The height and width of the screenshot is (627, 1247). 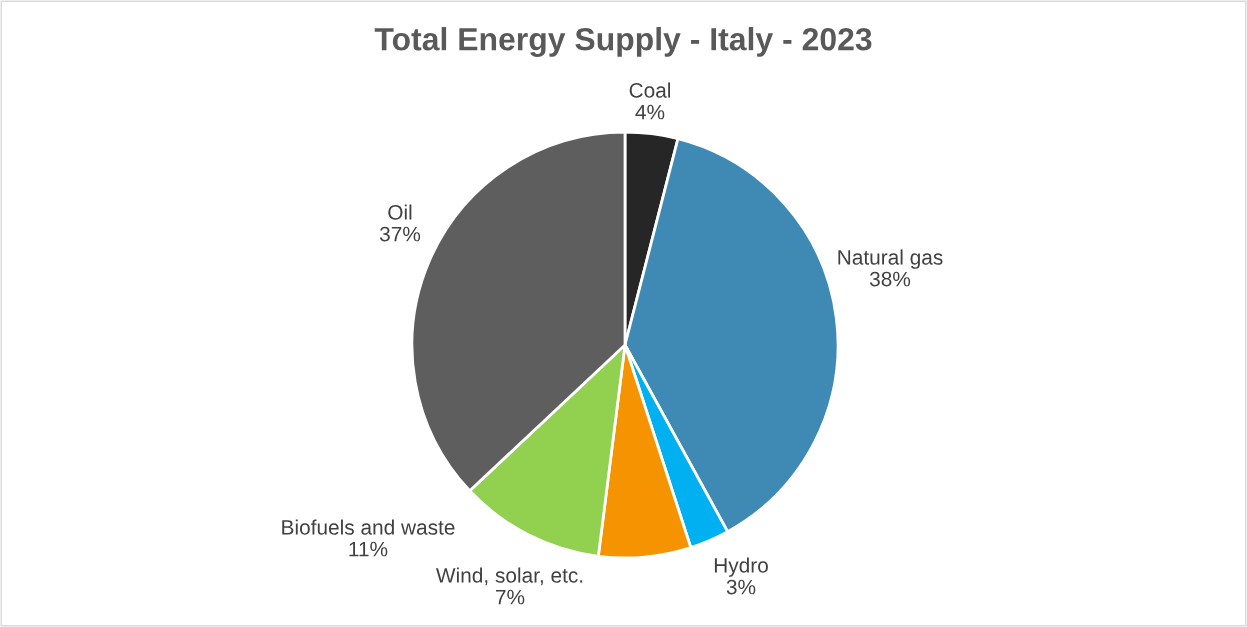 I want to click on slice-label: Wind, solar, etc., so click(x=509, y=576).